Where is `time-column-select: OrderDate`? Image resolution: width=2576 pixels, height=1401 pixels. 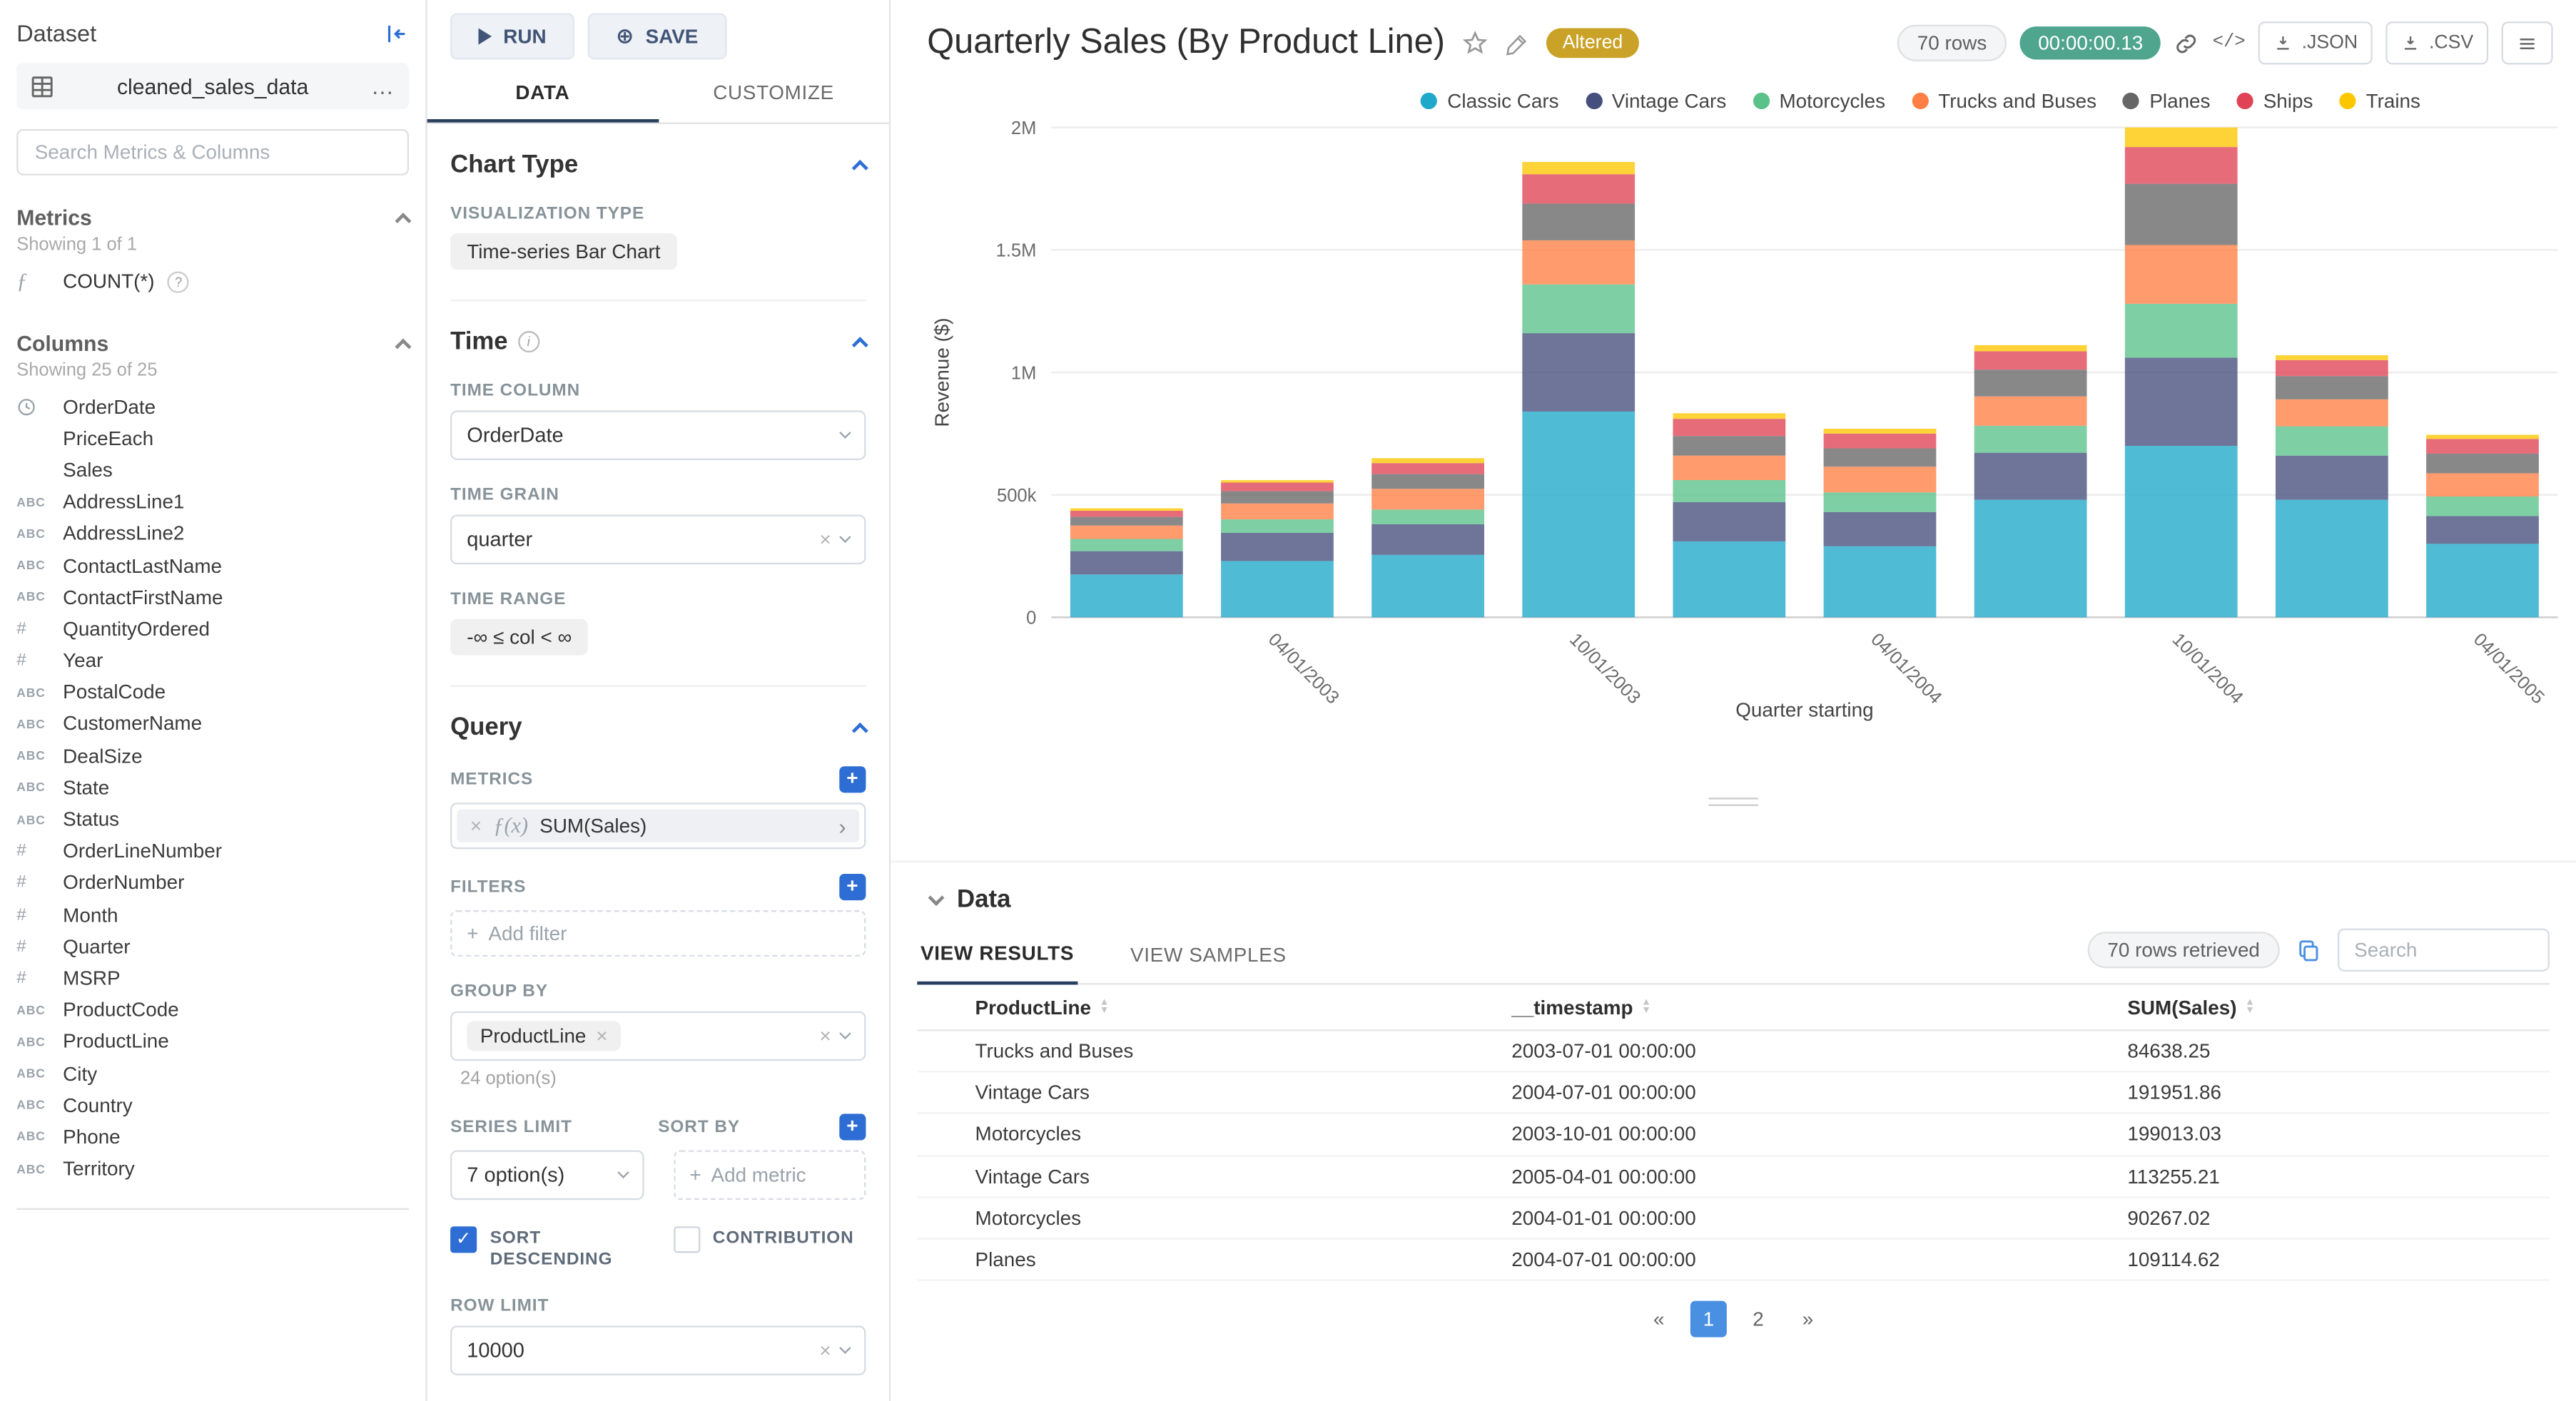
time-column-select: OrderDate is located at coordinates (658, 435).